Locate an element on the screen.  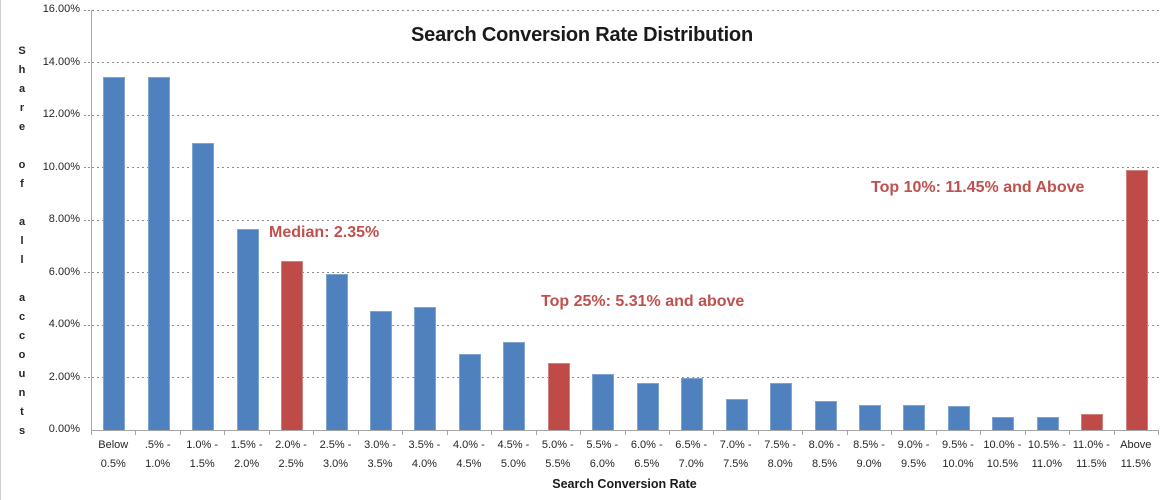
y-tick-label: 8.00% is located at coordinates (64, 219).